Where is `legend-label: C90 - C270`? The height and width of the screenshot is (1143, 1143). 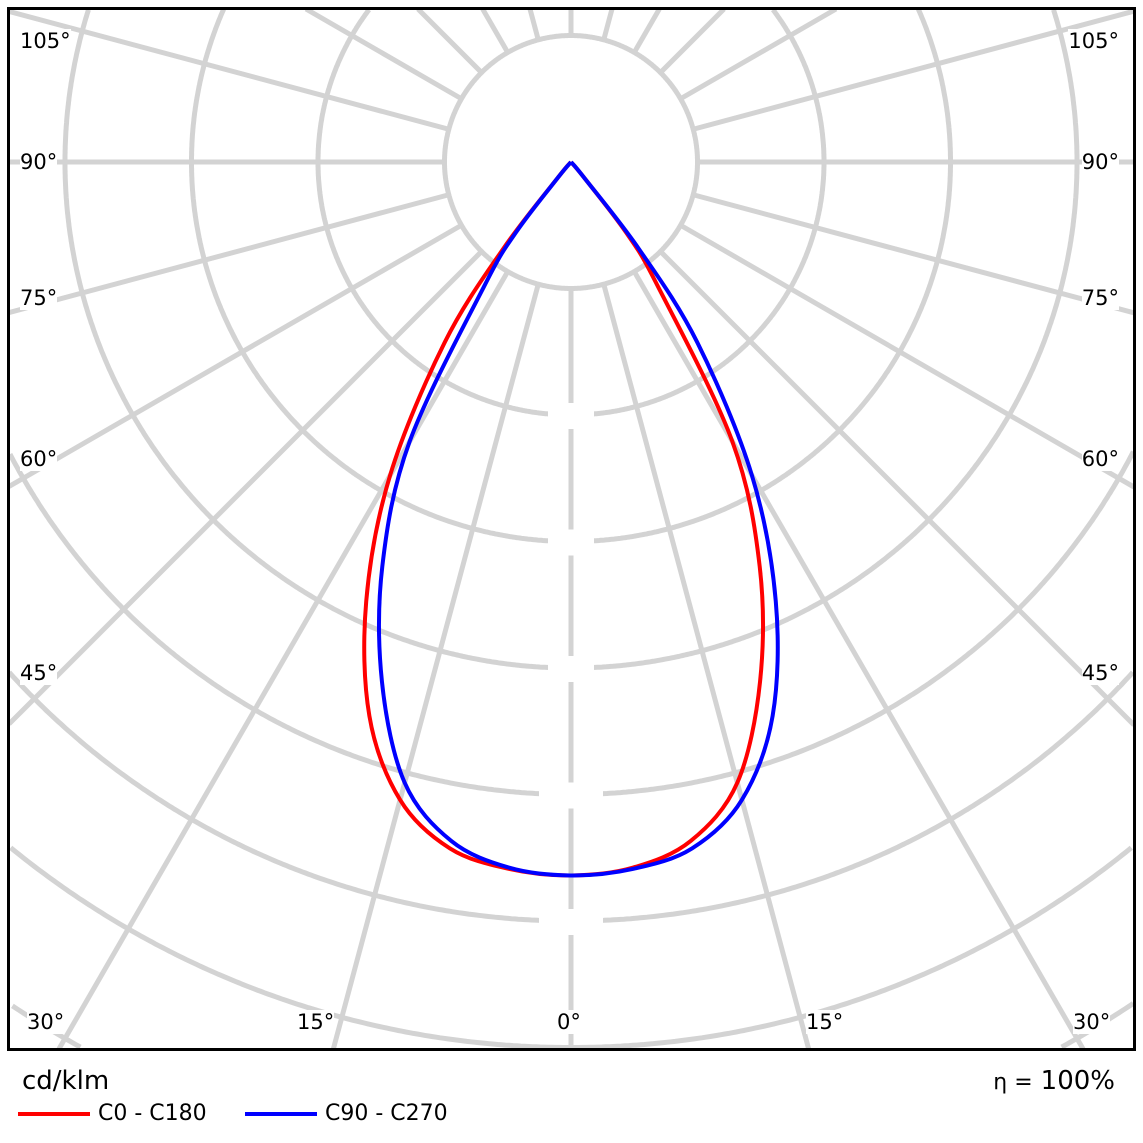
legend-label: C90 - C270 is located at coordinates (386, 1113).